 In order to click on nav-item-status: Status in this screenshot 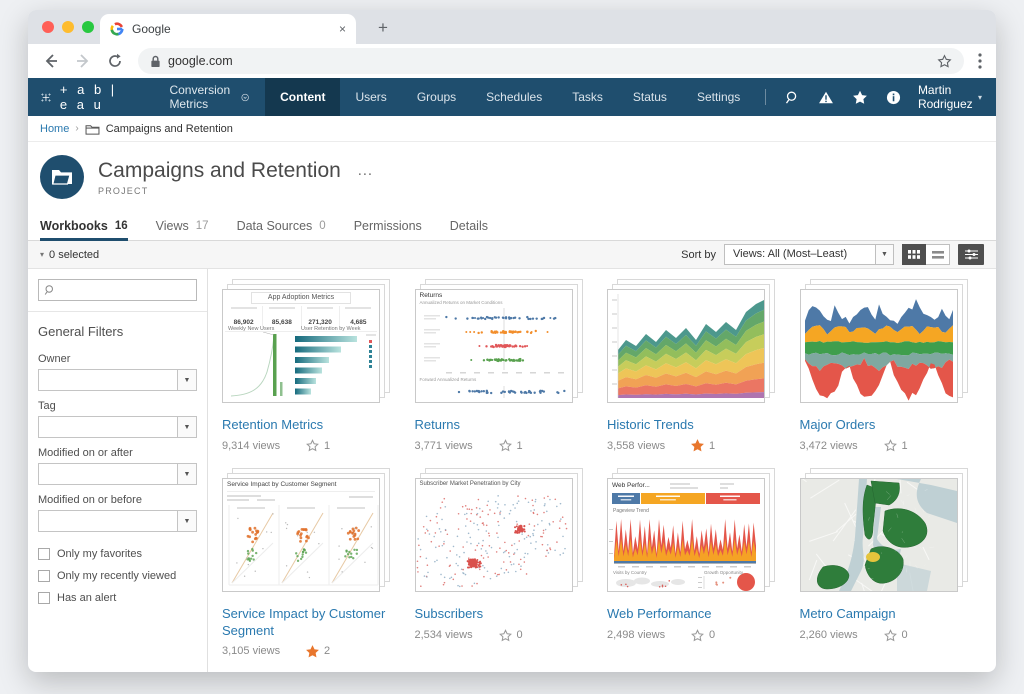, I will do `click(649, 97)`.